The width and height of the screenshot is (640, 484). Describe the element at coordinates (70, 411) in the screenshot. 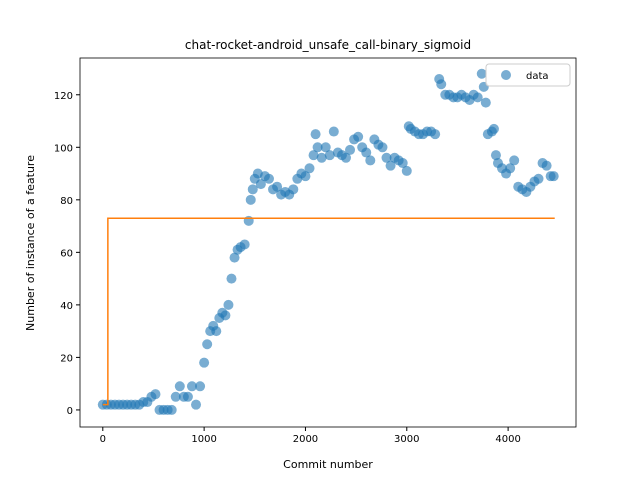

I see `y-tick-label: 0` at that location.